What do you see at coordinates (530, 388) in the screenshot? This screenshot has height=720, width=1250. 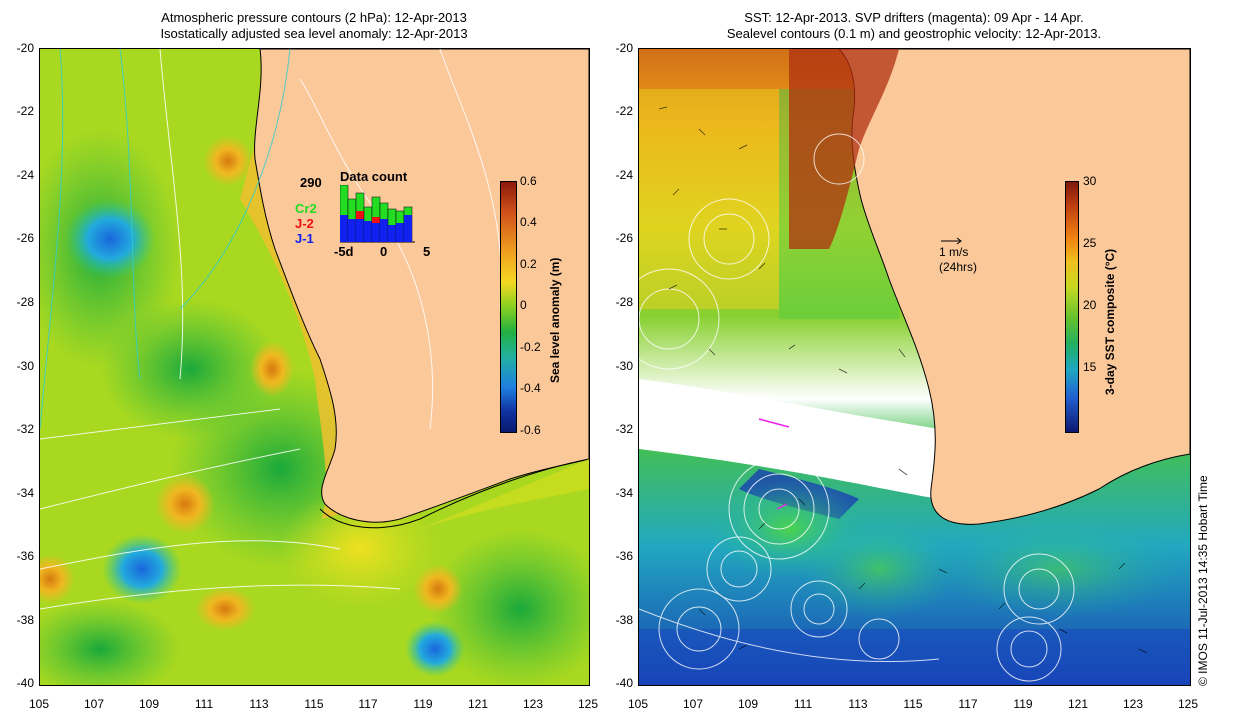 I see `sla-tick: -0.4` at bounding box center [530, 388].